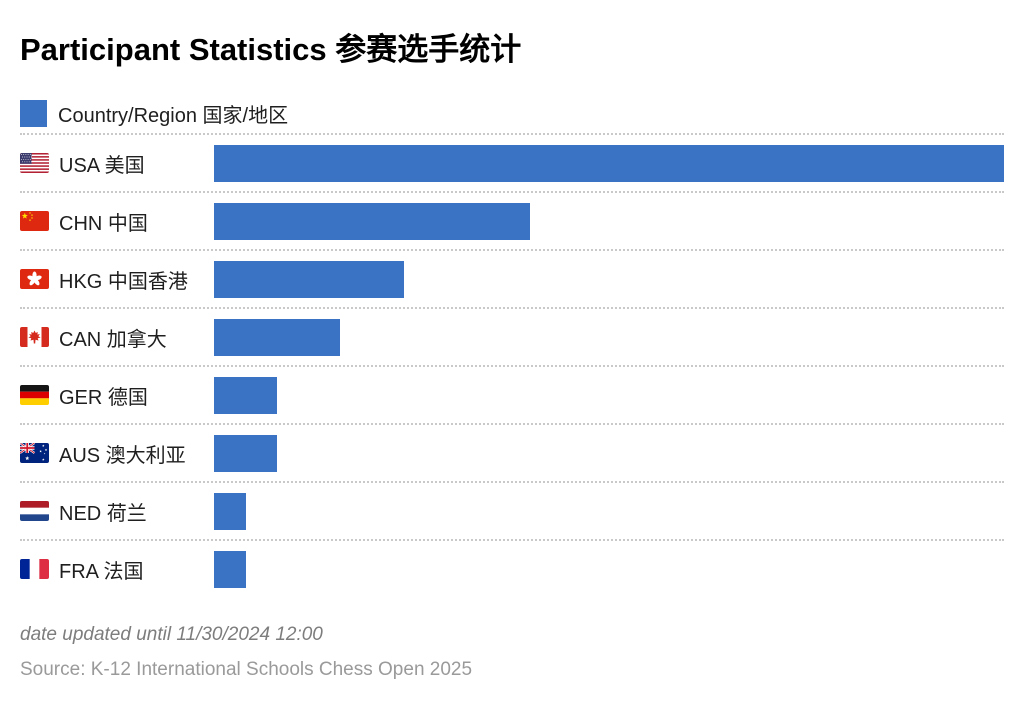 The image size is (1024, 704). I want to click on row-label-zone: CHN 中国, so click(117, 221).